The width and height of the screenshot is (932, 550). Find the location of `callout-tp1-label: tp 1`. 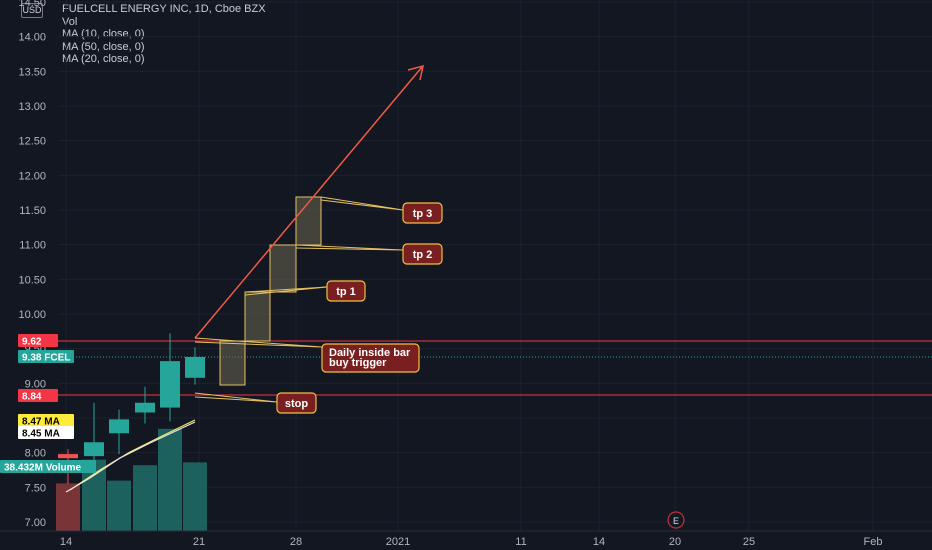

callout-tp1-label: tp 1 is located at coordinates (346, 292).